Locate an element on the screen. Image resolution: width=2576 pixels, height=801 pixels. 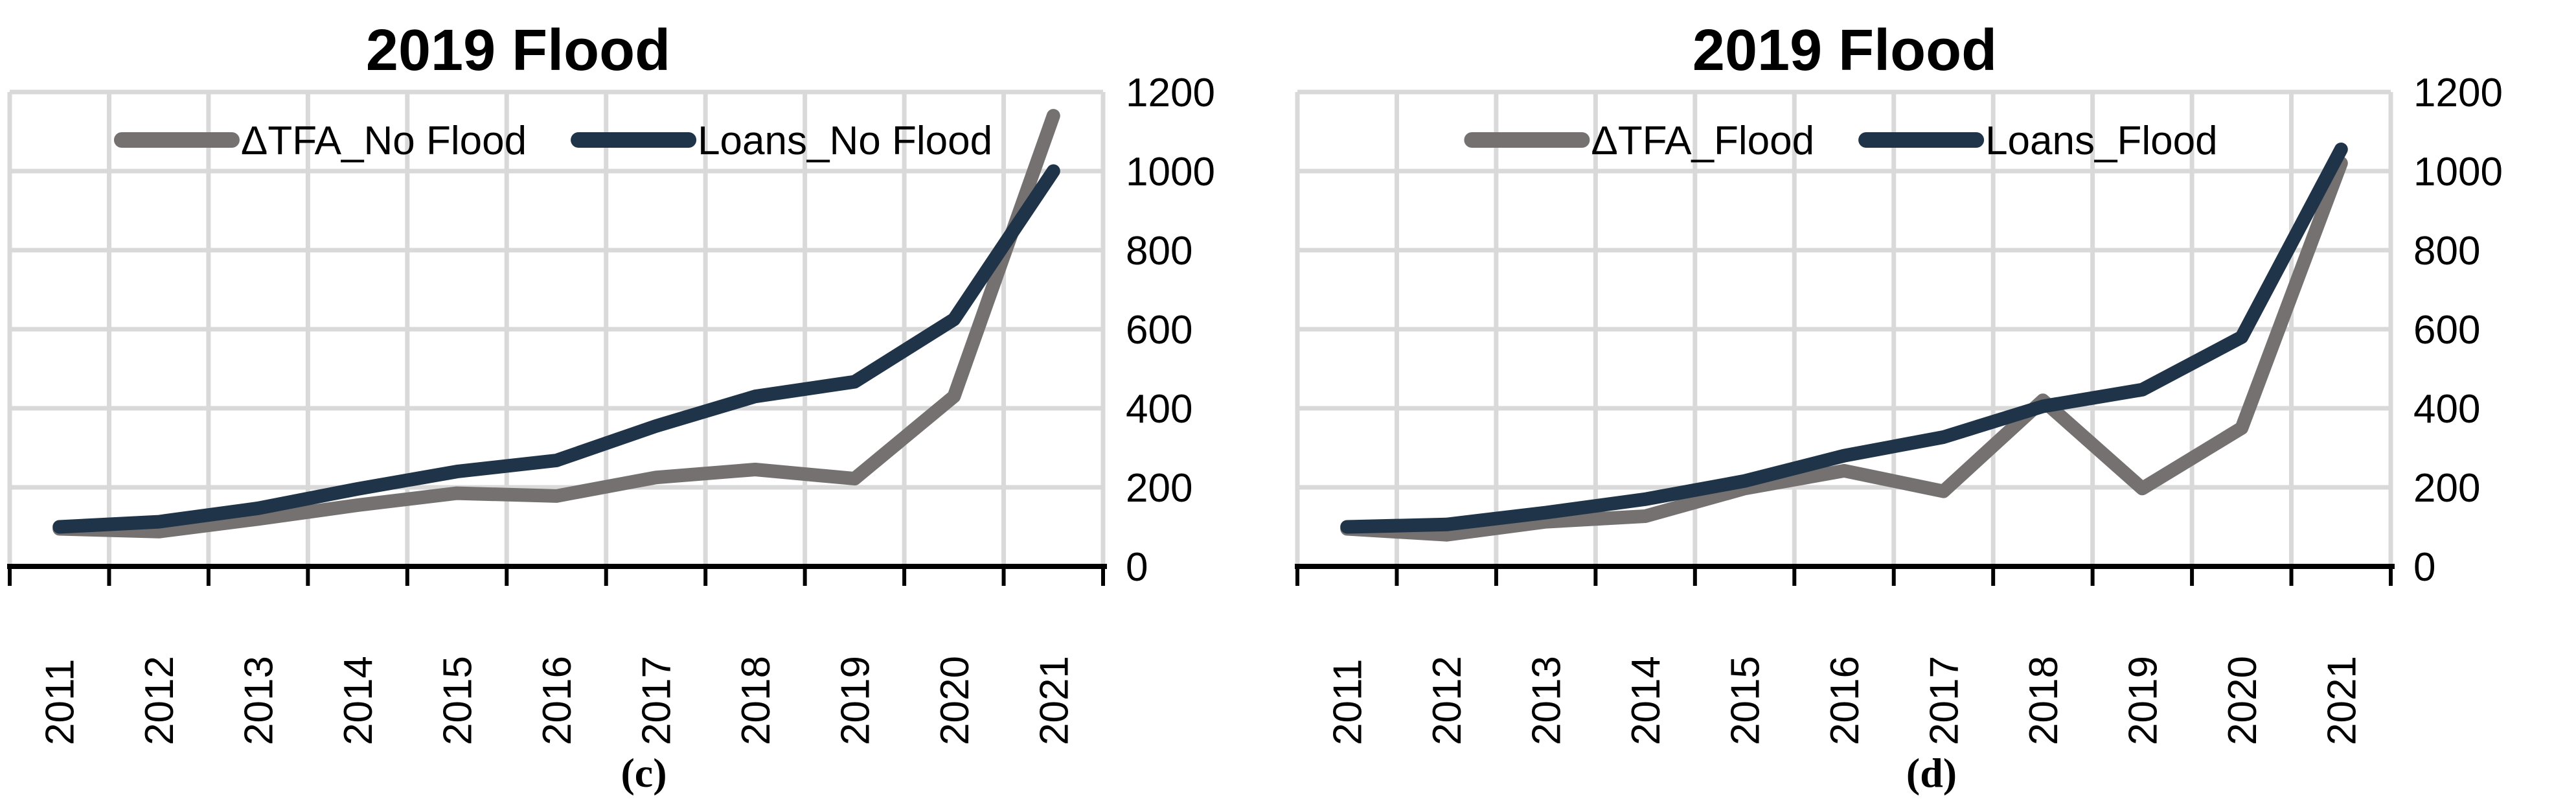
legend-label: ΔTFA_Flood is located at coordinates (1703, 141).